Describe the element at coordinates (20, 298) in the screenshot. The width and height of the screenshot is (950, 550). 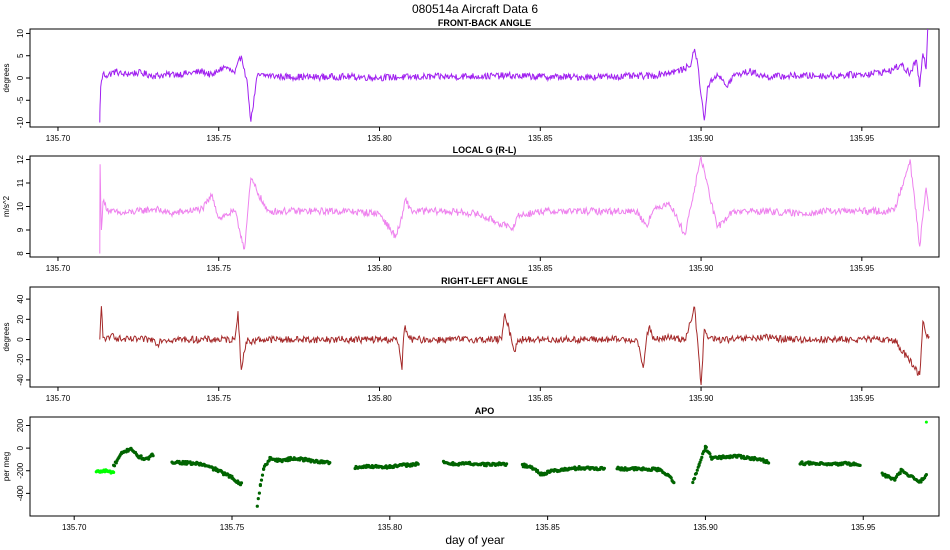
I see `y-tick-label: 40` at that location.